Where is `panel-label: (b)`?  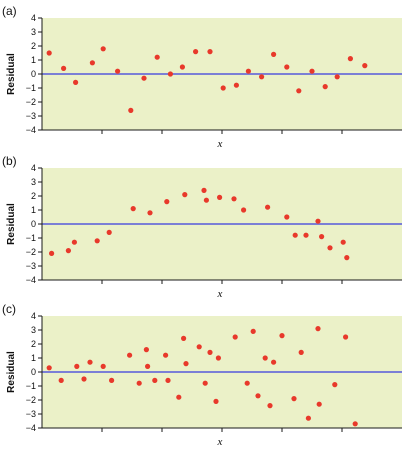 panel-label: (b) is located at coordinates (9, 161).